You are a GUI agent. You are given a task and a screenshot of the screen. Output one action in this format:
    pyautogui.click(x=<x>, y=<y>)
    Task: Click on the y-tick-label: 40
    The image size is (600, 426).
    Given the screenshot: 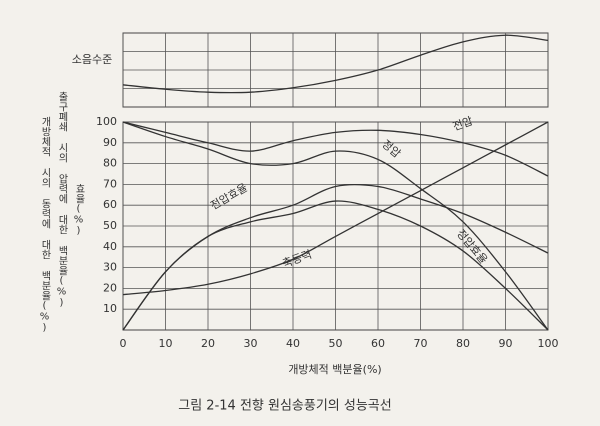 What is the action you would take?
    pyautogui.click(x=110, y=246)
    